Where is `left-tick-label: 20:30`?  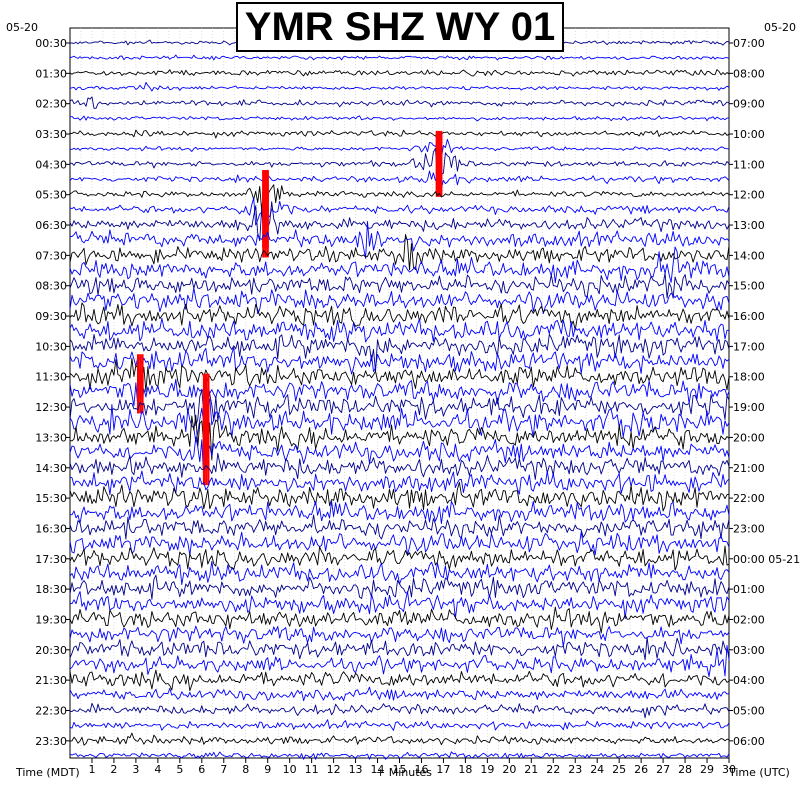 left-tick-label: 20:30 is located at coordinates (51, 650).